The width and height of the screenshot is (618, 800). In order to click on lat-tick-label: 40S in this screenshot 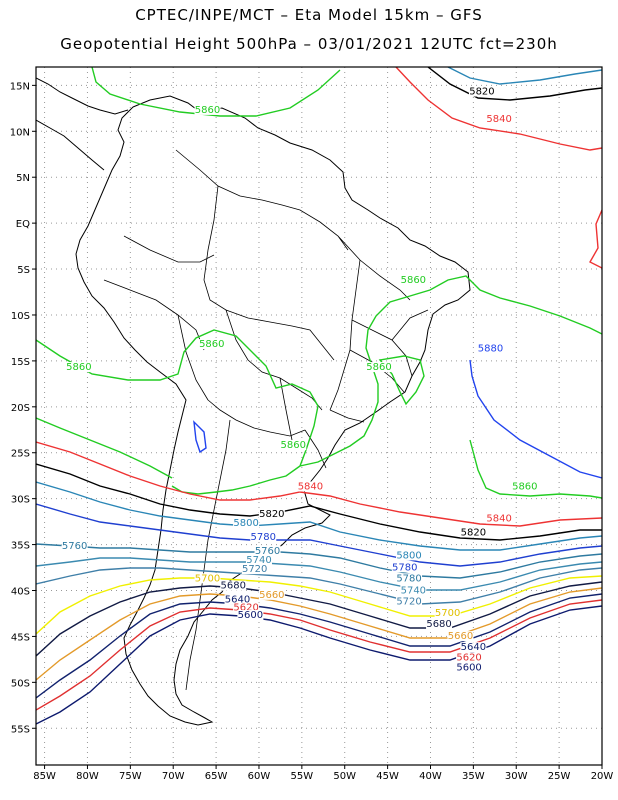, I will do `click(20, 592)`.